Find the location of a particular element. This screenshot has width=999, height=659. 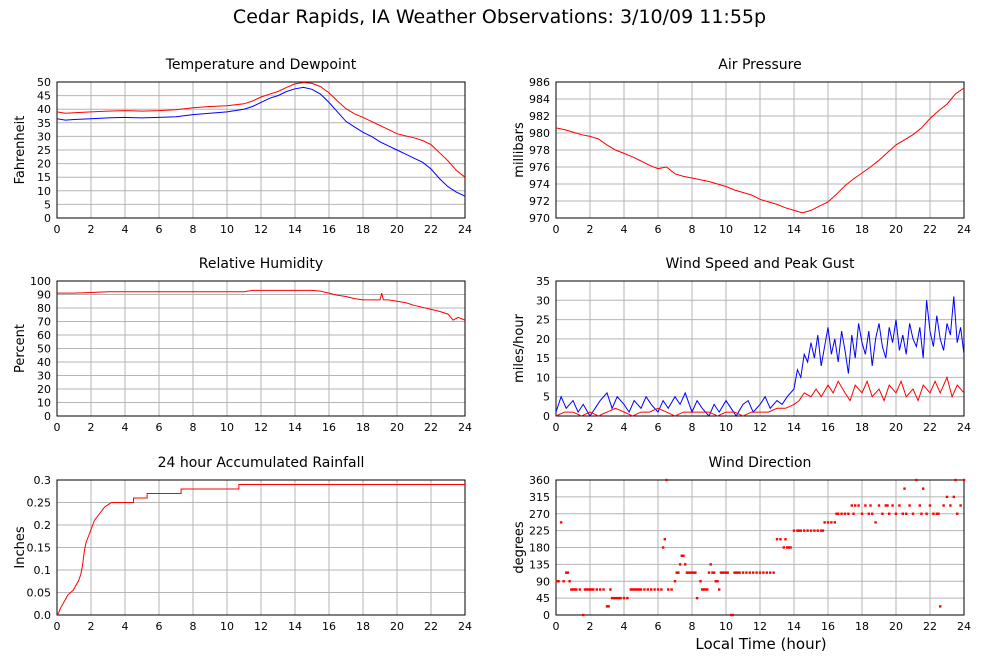

y-tick-label: 0.25 is located at coordinates (39, 503).